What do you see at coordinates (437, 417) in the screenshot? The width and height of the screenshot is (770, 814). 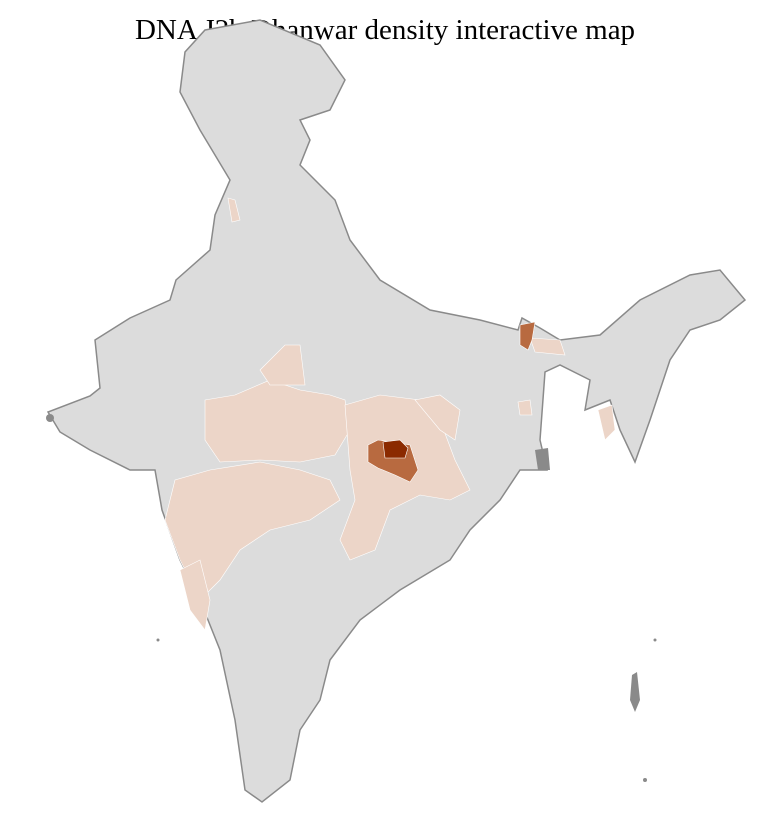 I see `region-low-jharkhand` at bounding box center [437, 417].